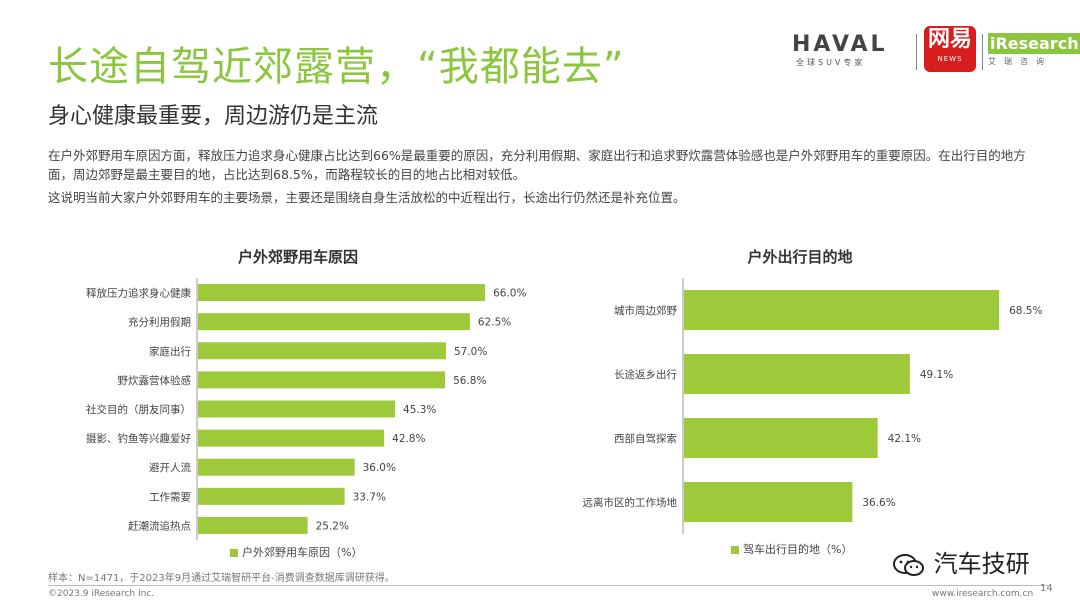 The height and width of the screenshot is (608, 1080). I want to click on category-label: 避开人流, so click(170, 467).